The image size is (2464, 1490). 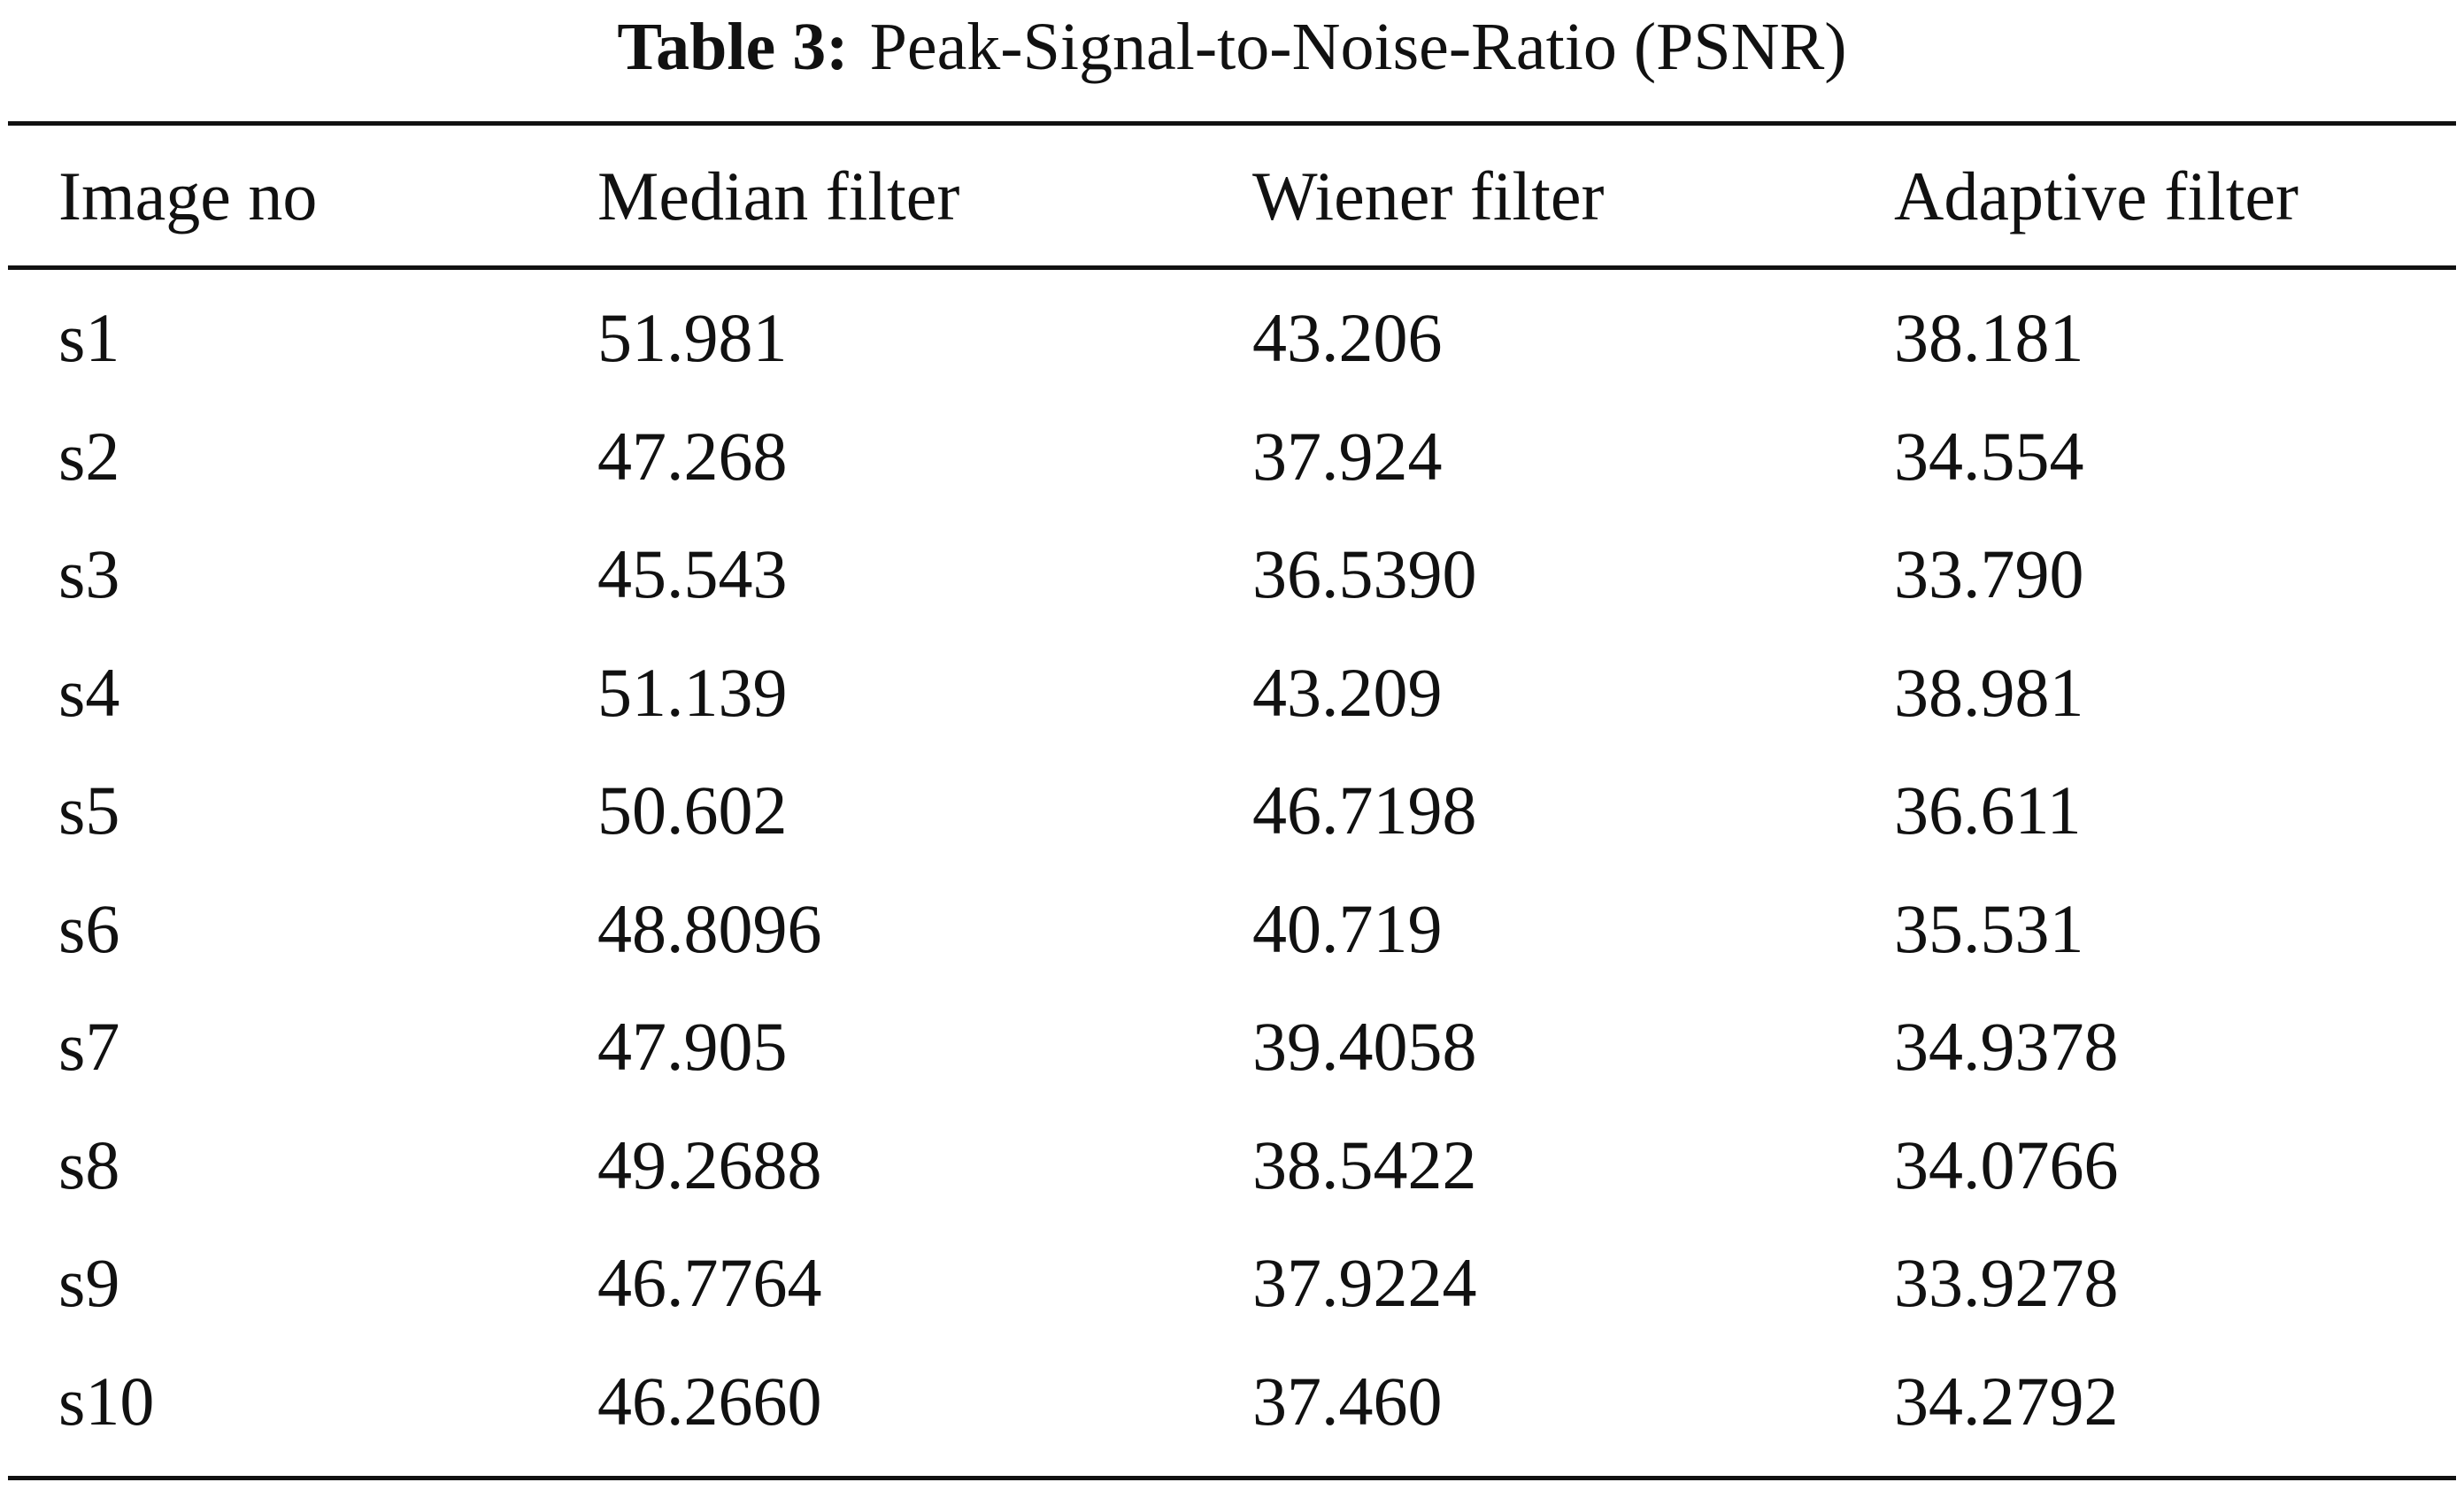 What do you see at coordinates (692, 456) in the screenshot?
I see `cell: 47.268` at bounding box center [692, 456].